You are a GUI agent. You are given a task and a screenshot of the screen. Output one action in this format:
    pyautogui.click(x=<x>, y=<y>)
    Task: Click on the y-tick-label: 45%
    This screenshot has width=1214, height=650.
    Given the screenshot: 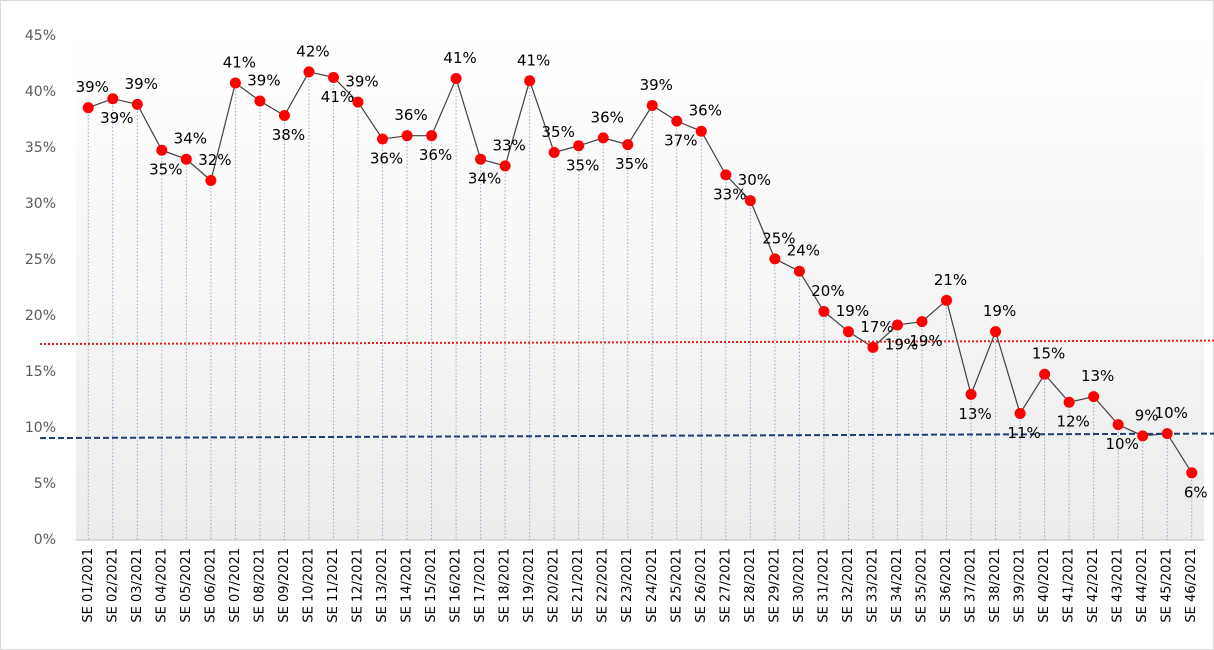 What is the action you would take?
    pyautogui.click(x=40, y=36)
    